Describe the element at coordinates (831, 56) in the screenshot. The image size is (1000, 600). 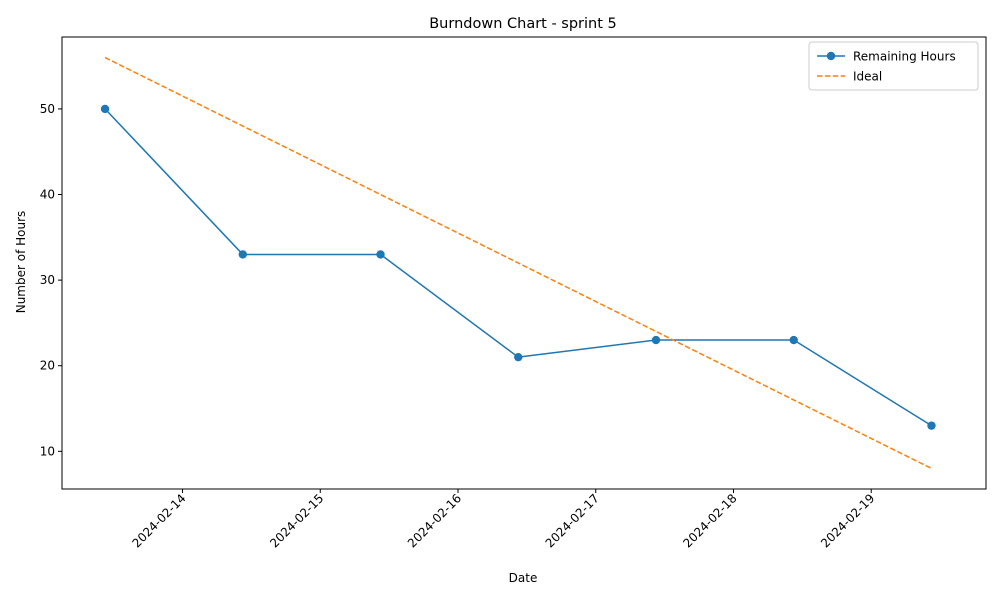
I see `legend-swatch-marker` at that location.